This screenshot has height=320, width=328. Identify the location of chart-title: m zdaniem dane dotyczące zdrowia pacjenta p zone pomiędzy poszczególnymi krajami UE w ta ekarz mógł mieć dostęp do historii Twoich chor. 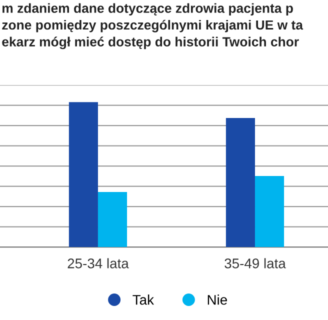
(153, 26).